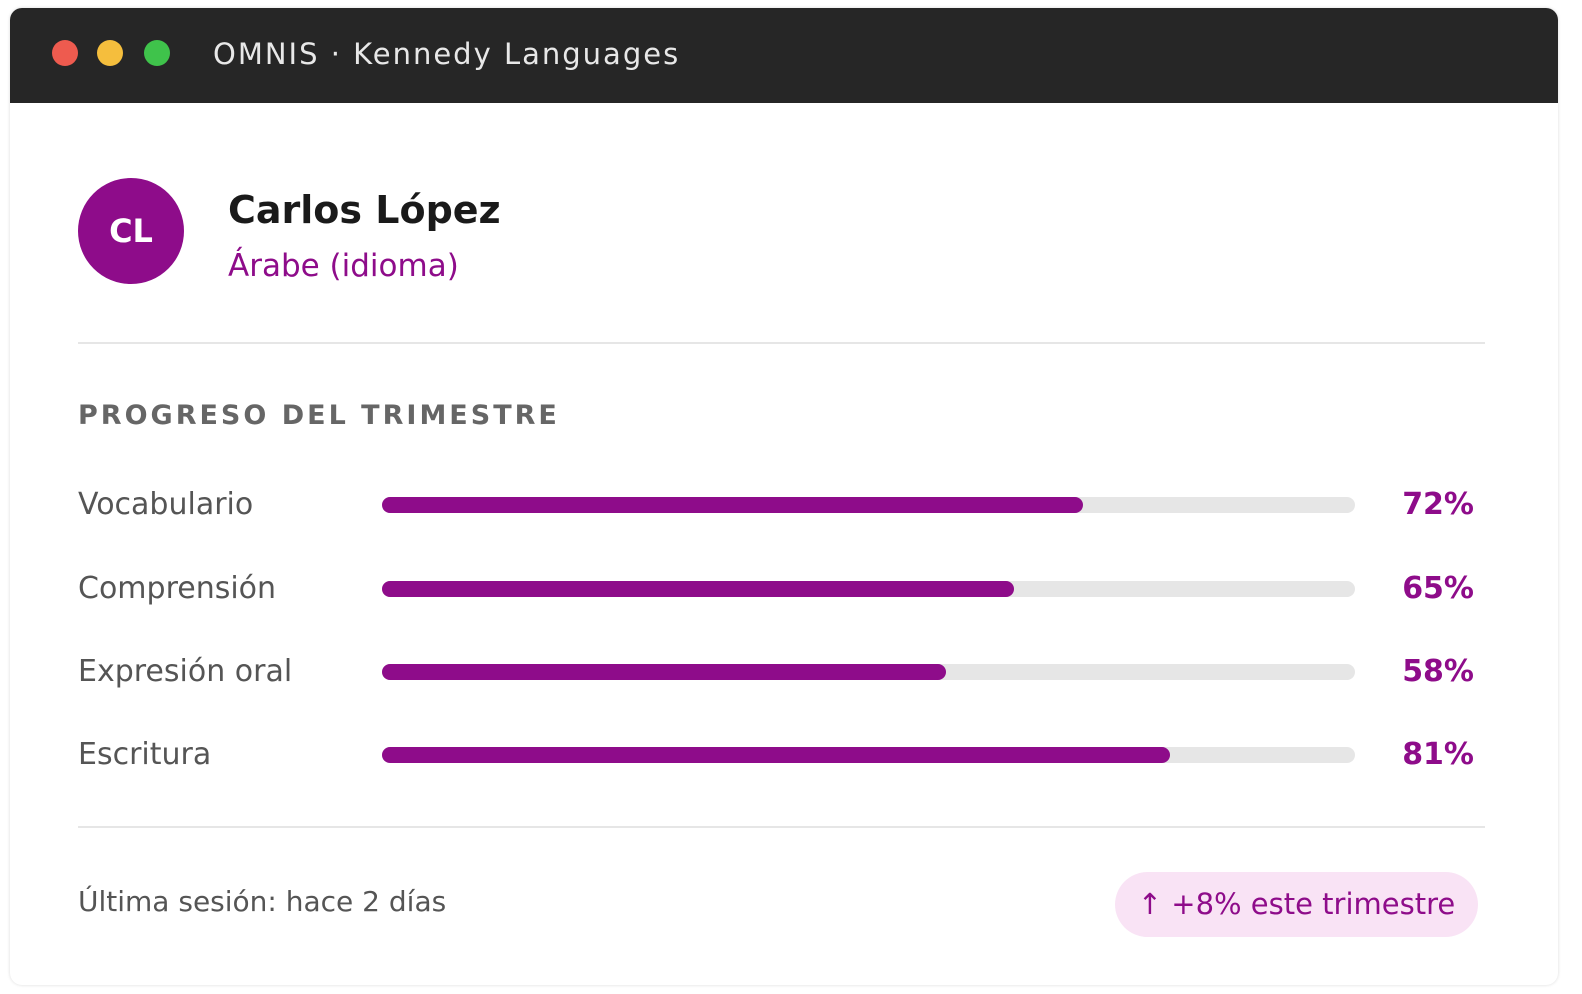  I want to click on skill-percent: 58%, so click(1438, 671).